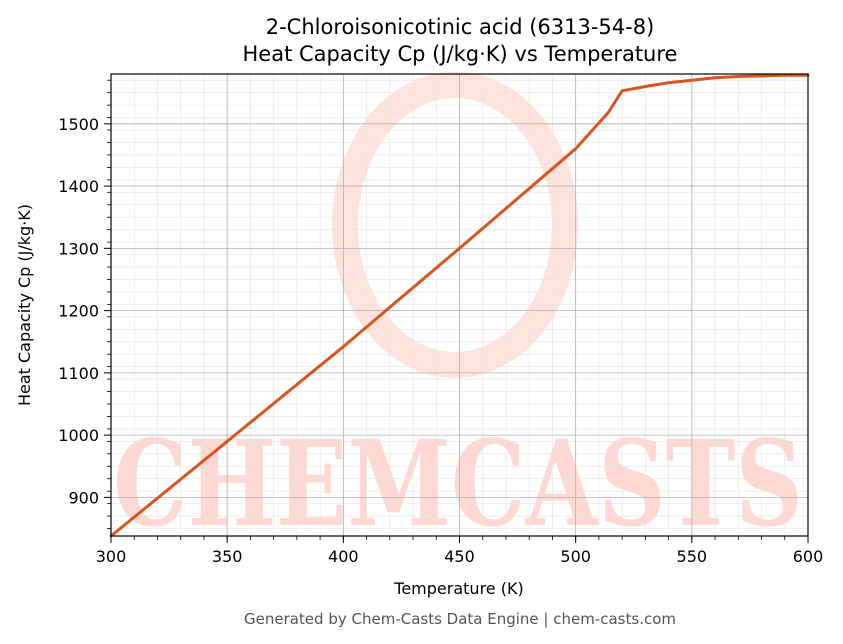 Image resolution: width=843 pixels, height=644 pixels. Describe the element at coordinates (227, 556) in the screenshot. I see `x-tick-label: 350` at that location.